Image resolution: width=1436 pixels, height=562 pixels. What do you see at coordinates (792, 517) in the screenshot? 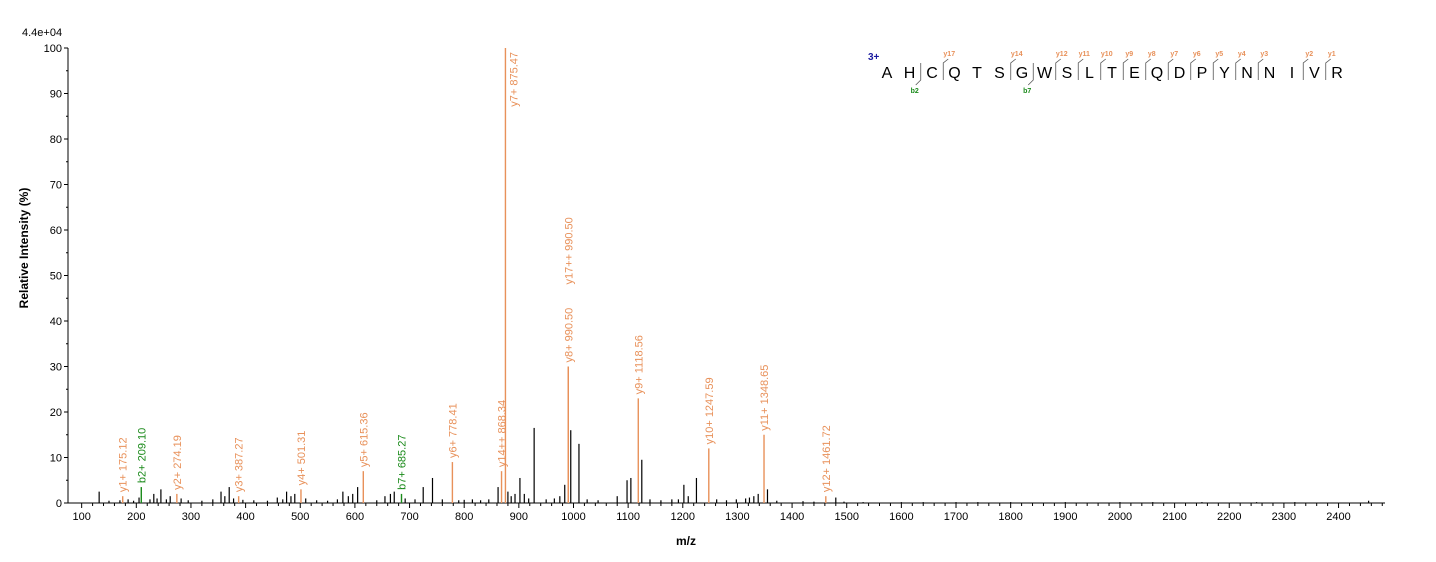
I see `x-tick-label: 1400` at bounding box center [792, 517].